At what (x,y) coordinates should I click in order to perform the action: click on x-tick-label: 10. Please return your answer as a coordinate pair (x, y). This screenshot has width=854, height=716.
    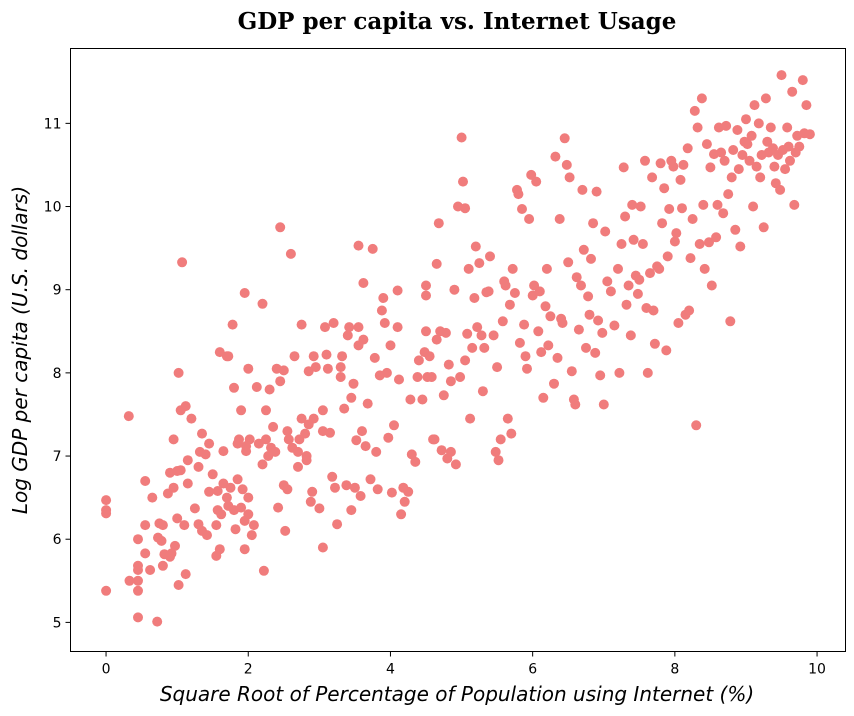
    Looking at the image, I should click on (817, 670).